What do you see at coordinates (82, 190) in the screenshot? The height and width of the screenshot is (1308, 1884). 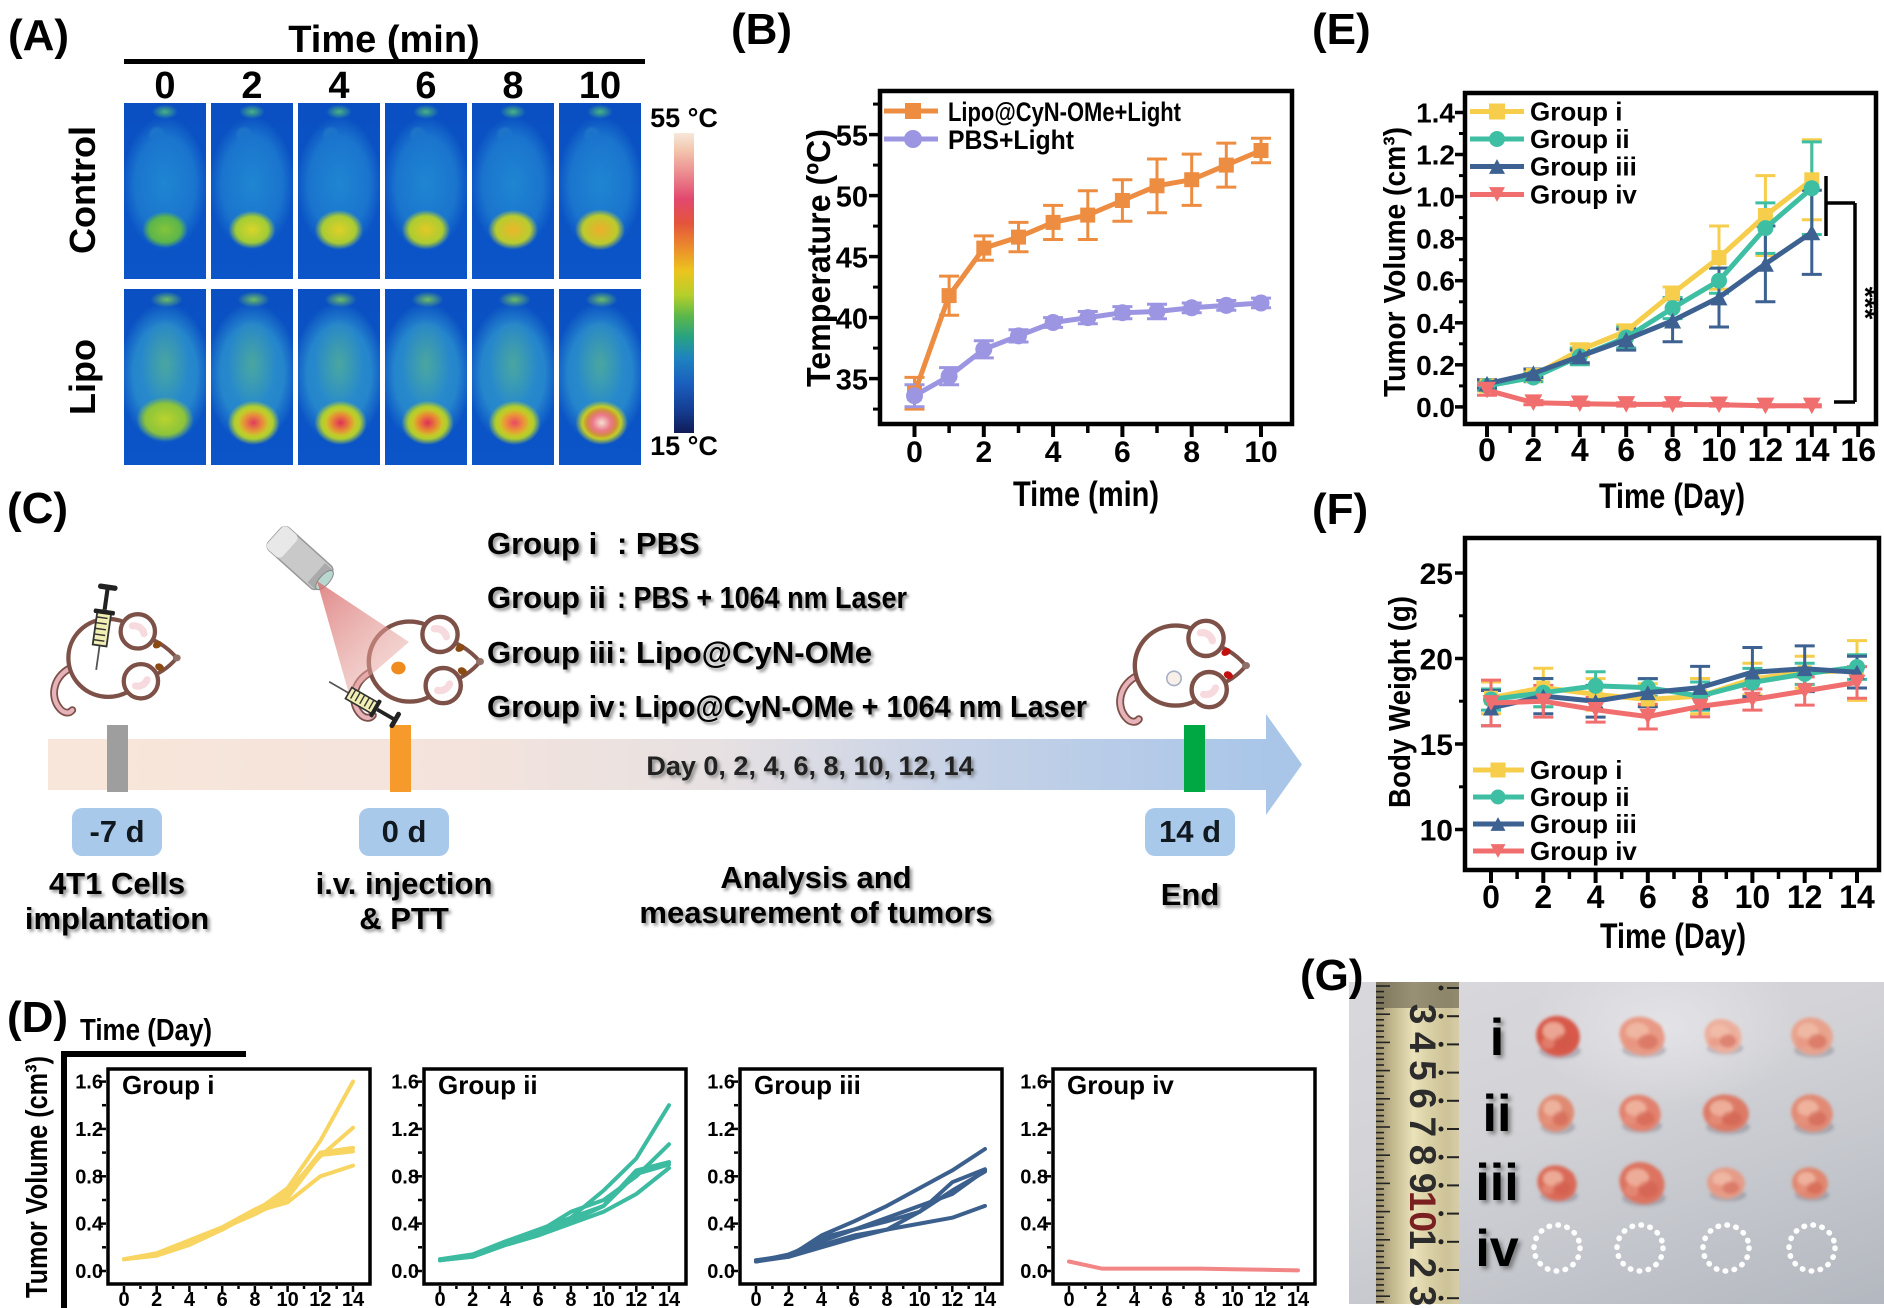 I see `svg-text: Control` at bounding box center [82, 190].